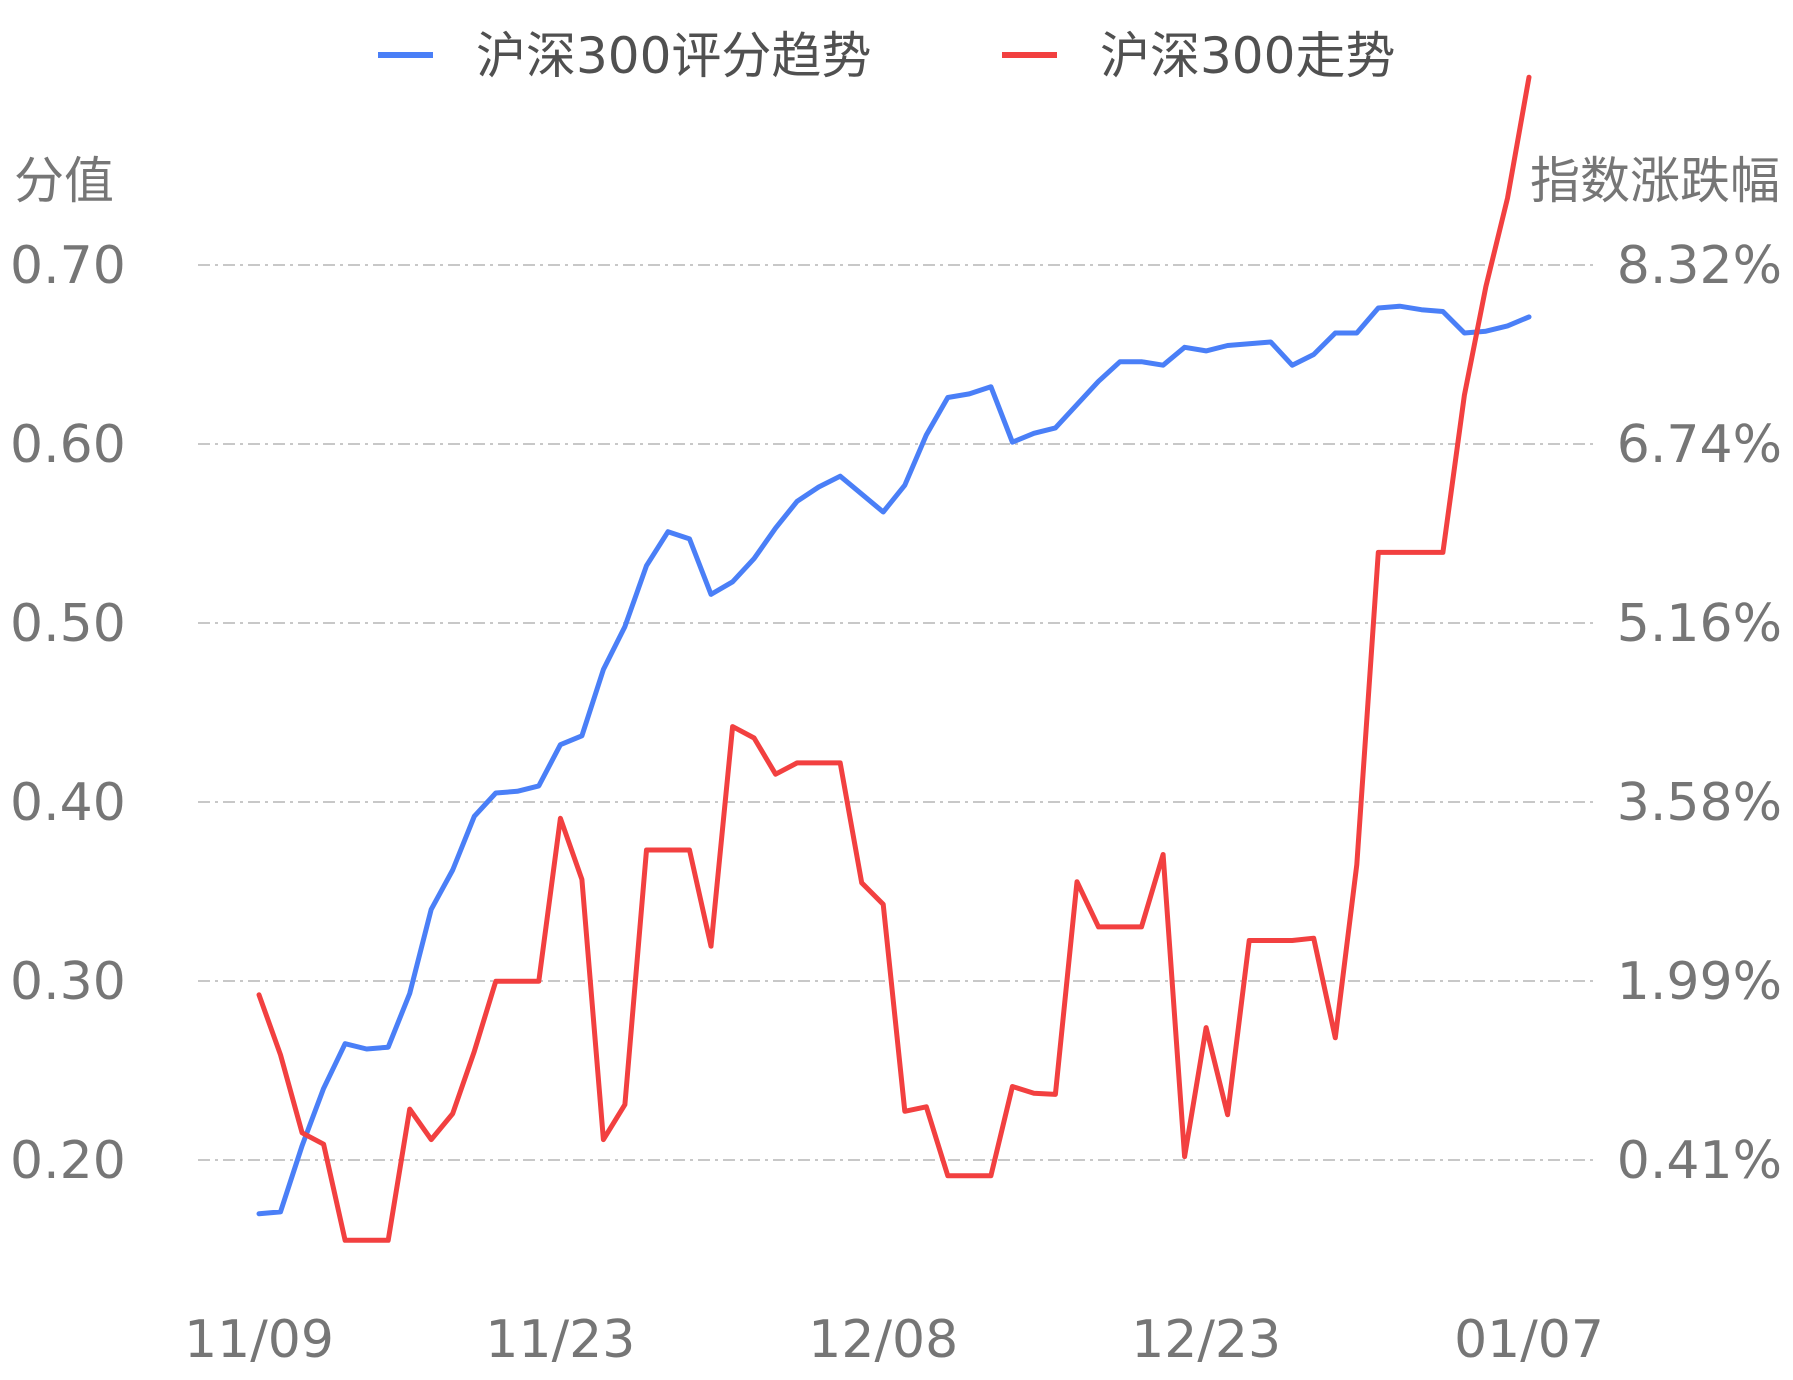 The width and height of the screenshot is (1793, 1380). I want to click on y-right-axis-title: 指数涨跌幅, so click(1655, 181).